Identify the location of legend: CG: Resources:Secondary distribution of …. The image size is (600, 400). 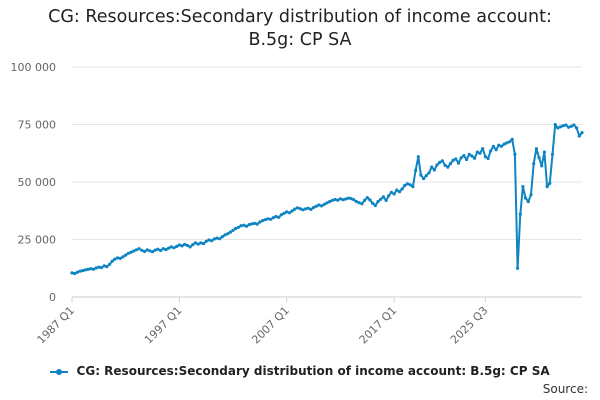
(300, 371).